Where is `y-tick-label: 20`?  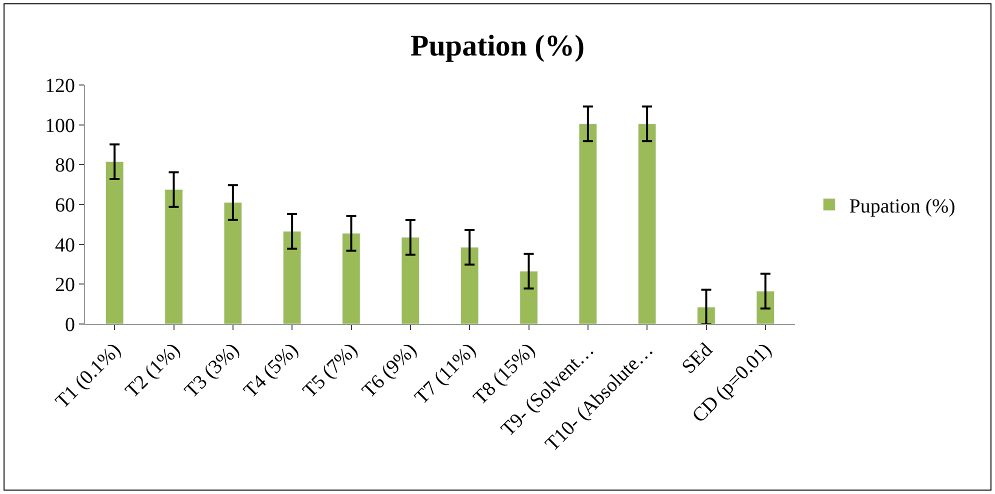 y-tick-label: 20 is located at coordinates (65, 285).